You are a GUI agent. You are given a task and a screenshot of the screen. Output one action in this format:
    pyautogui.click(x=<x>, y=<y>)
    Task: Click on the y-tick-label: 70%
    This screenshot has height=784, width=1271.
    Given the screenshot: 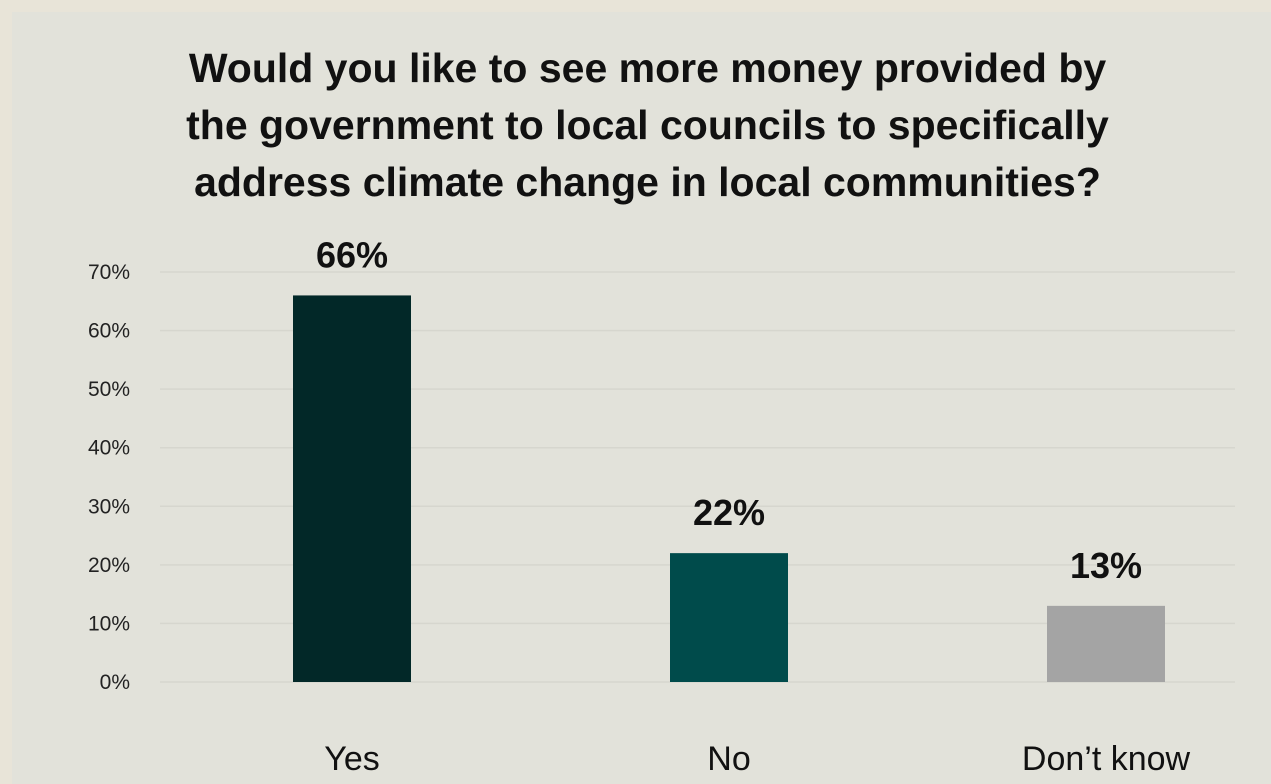 What is the action you would take?
    pyautogui.click(x=109, y=272)
    